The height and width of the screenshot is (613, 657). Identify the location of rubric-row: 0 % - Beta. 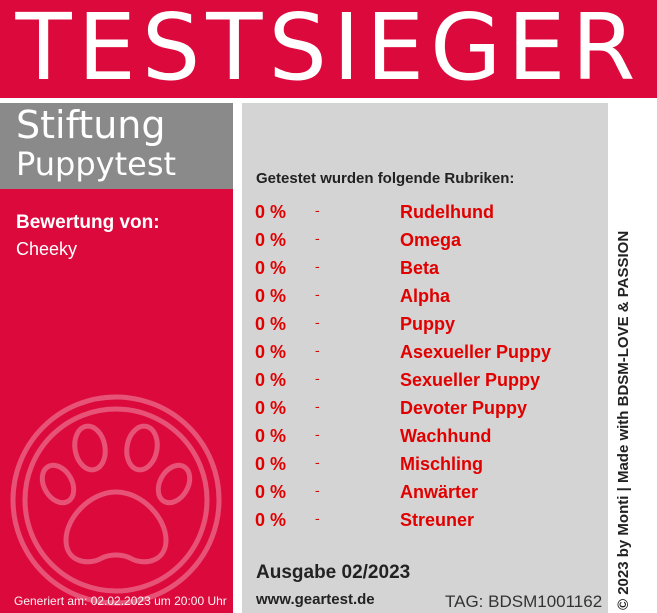
(425, 269).